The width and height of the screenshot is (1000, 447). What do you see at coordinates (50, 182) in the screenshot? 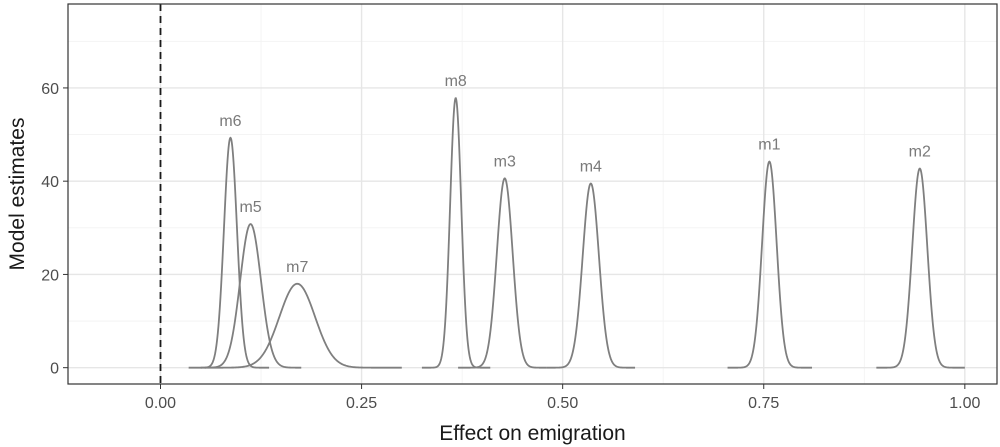
I see `y-tick-label: 40` at bounding box center [50, 182].